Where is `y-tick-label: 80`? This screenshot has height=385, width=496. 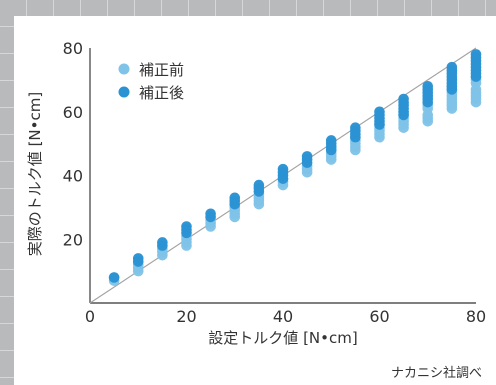 y-tick-label: 80 is located at coordinates (73, 48).